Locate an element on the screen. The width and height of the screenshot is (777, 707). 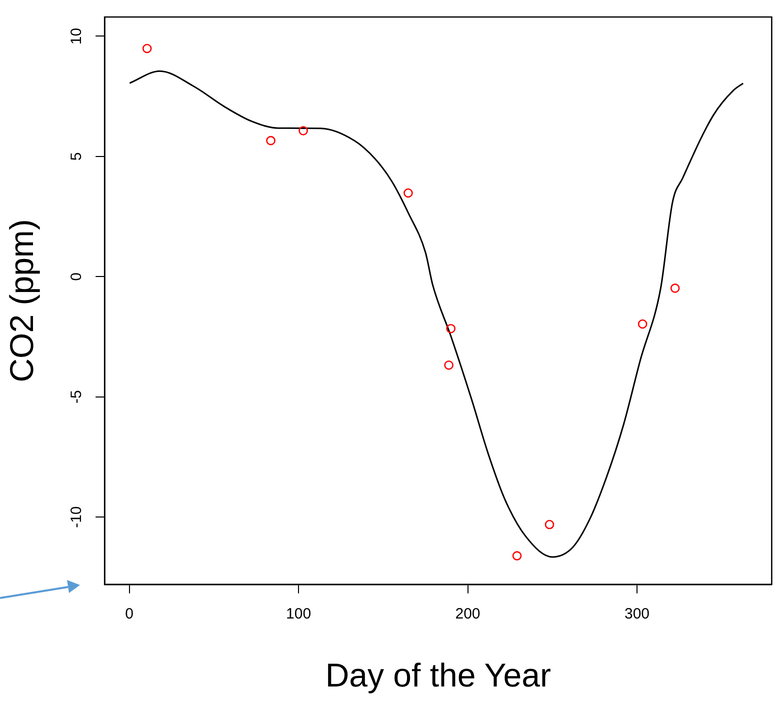
x-tick-label: 0 is located at coordinates (129, 614).